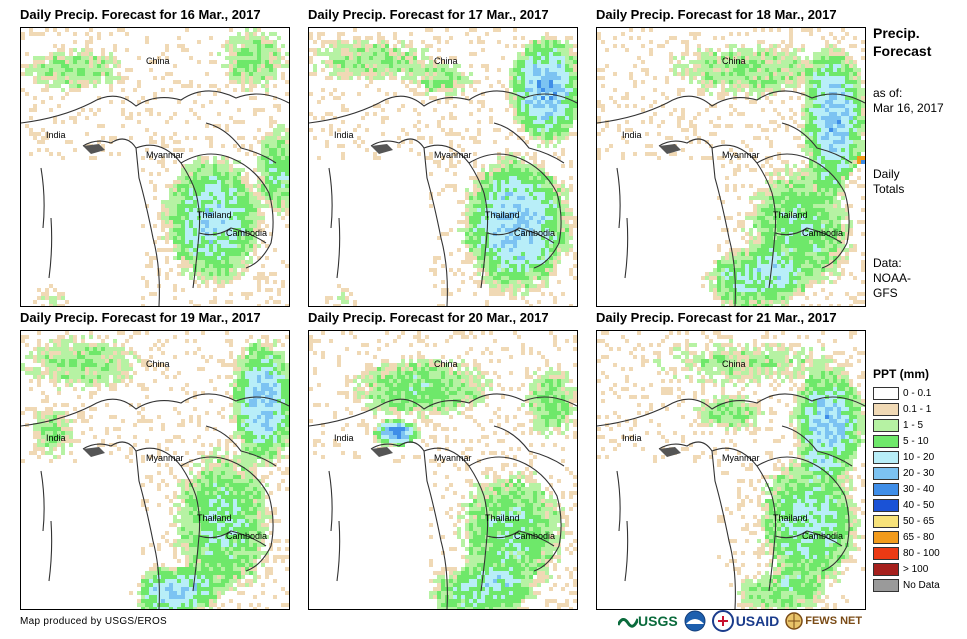  I want to click on legend-label: 5 - 10, so click(916, 441).